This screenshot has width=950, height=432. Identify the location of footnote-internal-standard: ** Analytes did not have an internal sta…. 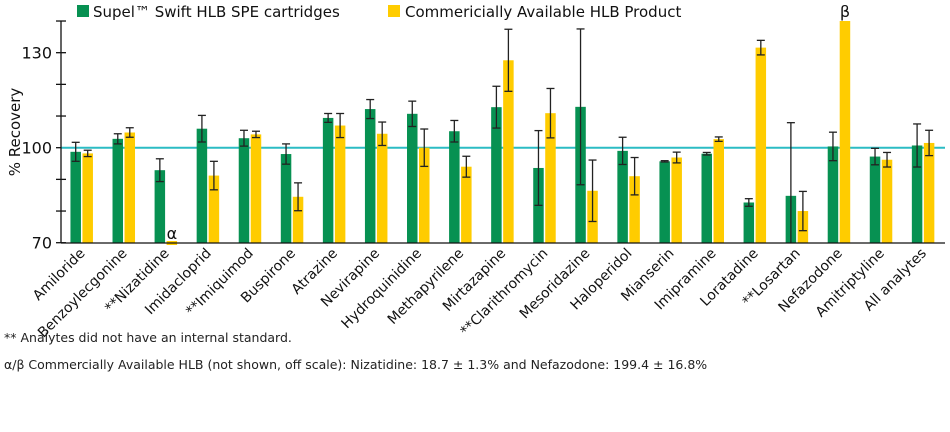
(148, 337).